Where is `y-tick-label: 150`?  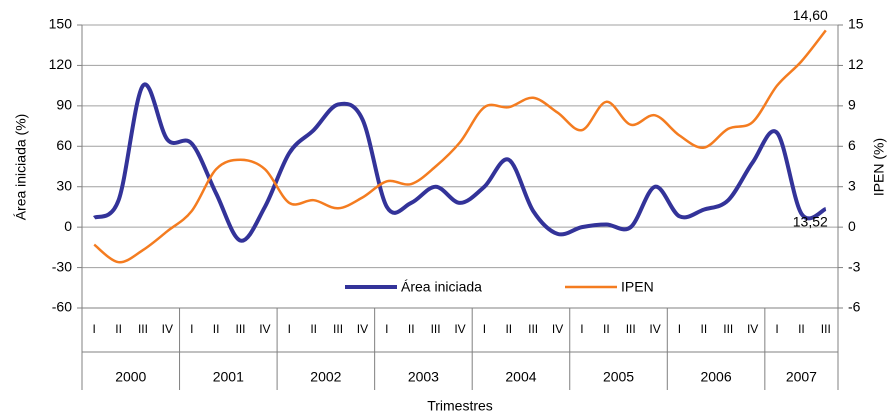 y-tick-label: 150 is located at coordinates (61, 24).